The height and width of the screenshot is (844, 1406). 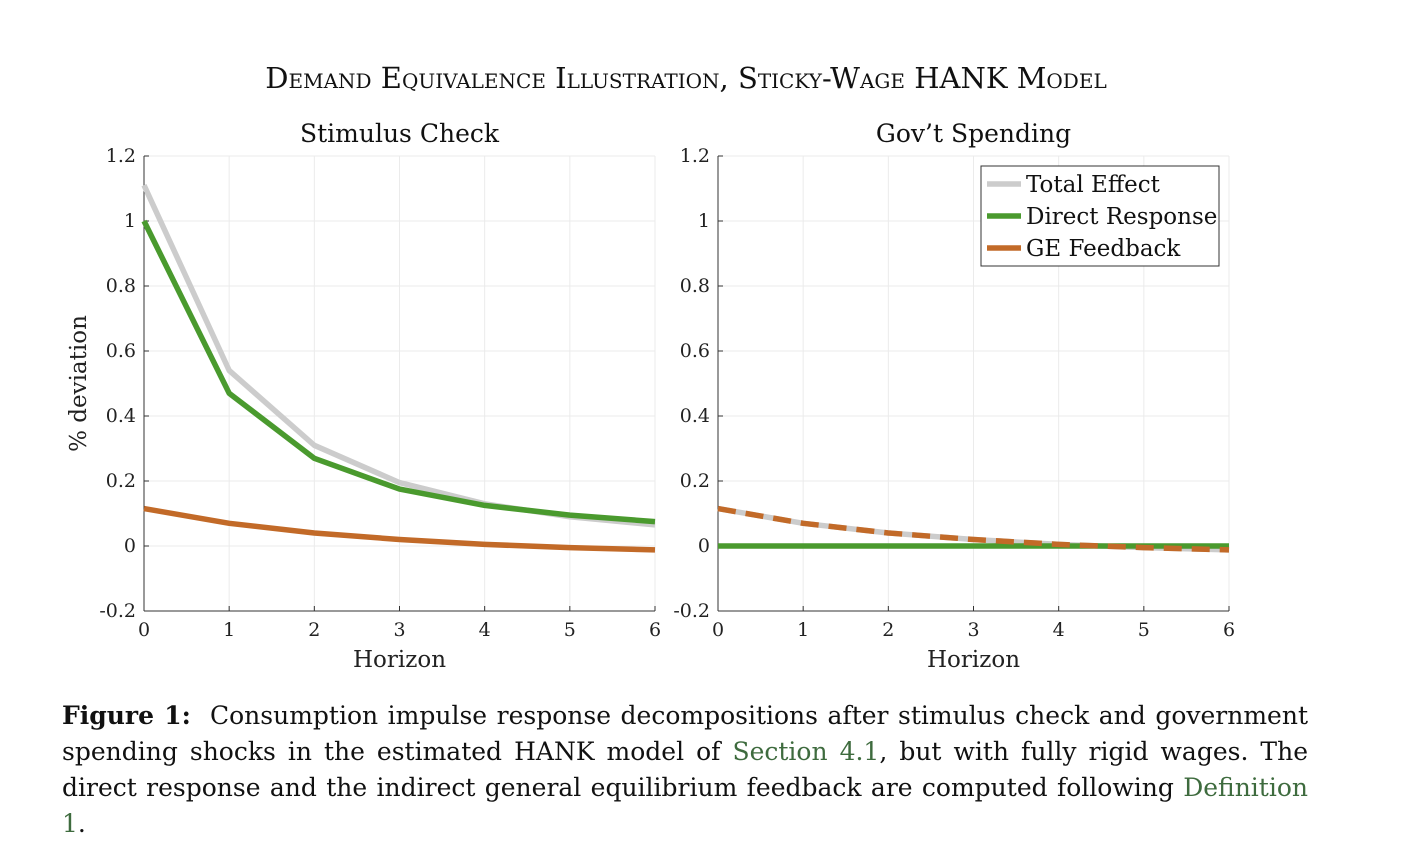 I want to click on chart-title: Gov’t Spending, so click(x=973, y=133).